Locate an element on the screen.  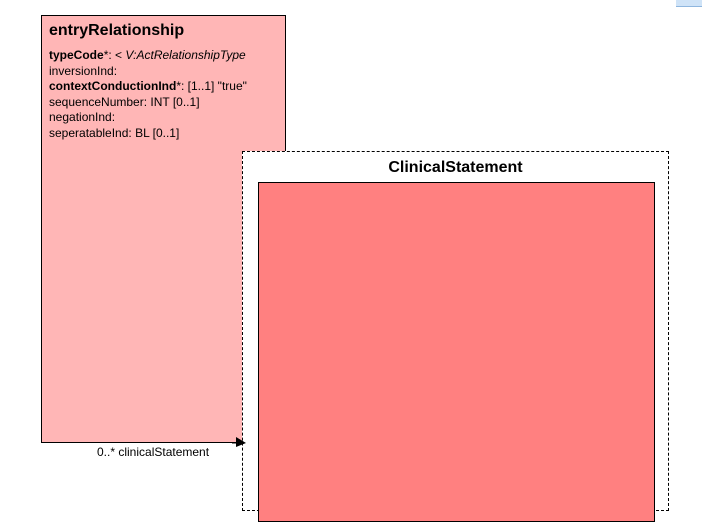
attribute-seperatable-ind: seperatableInd: BL [0..1] is located at coordinates (114, 132).